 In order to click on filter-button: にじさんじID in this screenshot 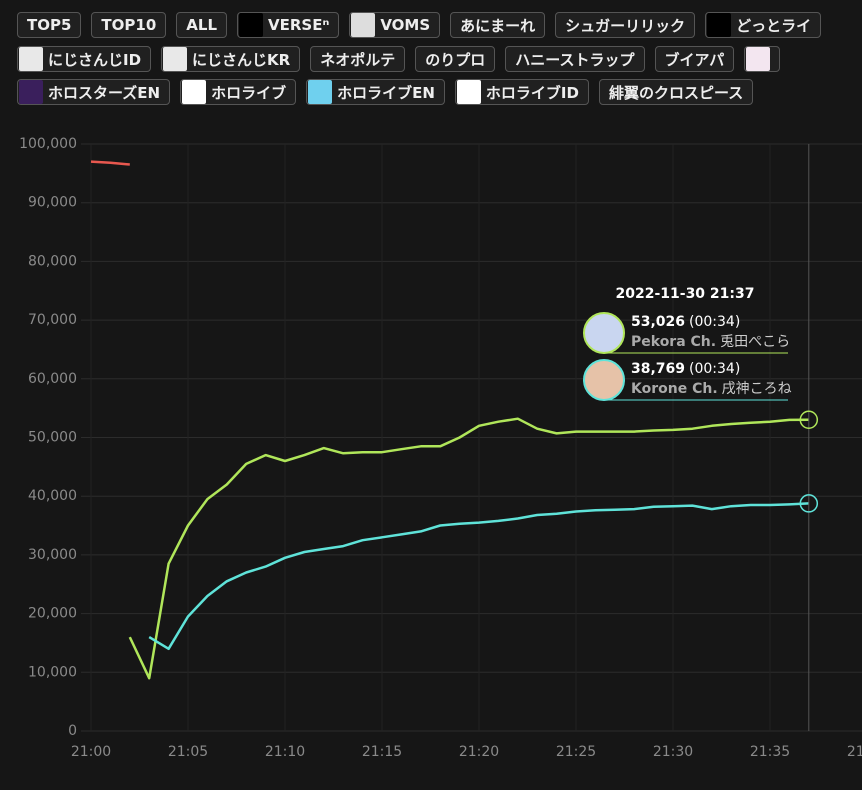, I will do `click(84, 59)`.